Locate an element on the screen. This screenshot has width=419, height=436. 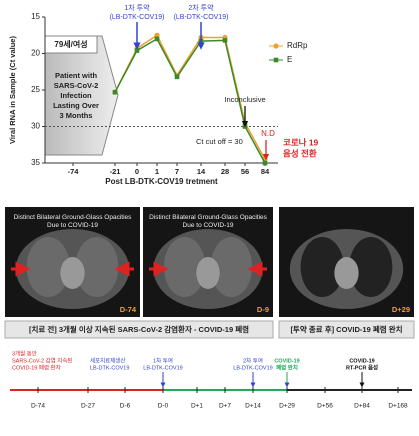
ct-day: D-9 is located at coordinates (263, 309).